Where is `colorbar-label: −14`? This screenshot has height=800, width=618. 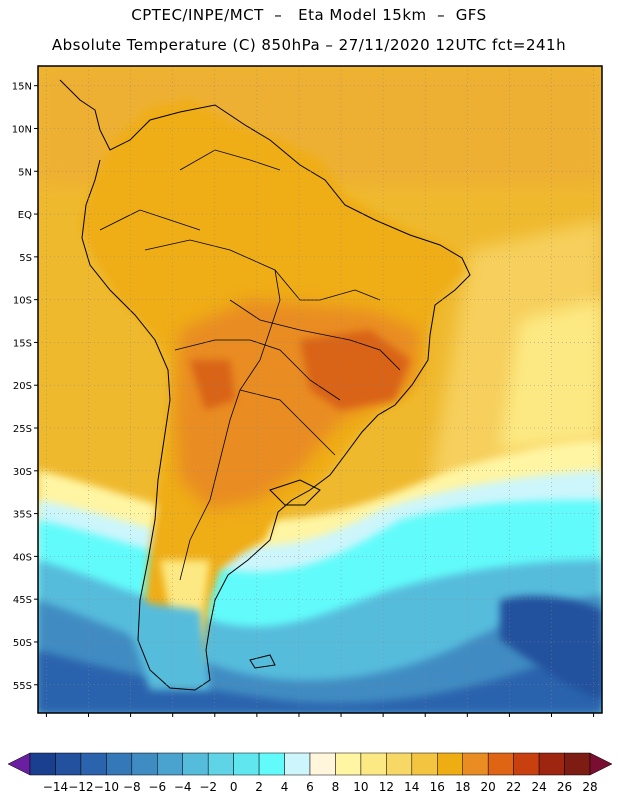
colorbar-label: −14 is located at coordinates (55, 787).